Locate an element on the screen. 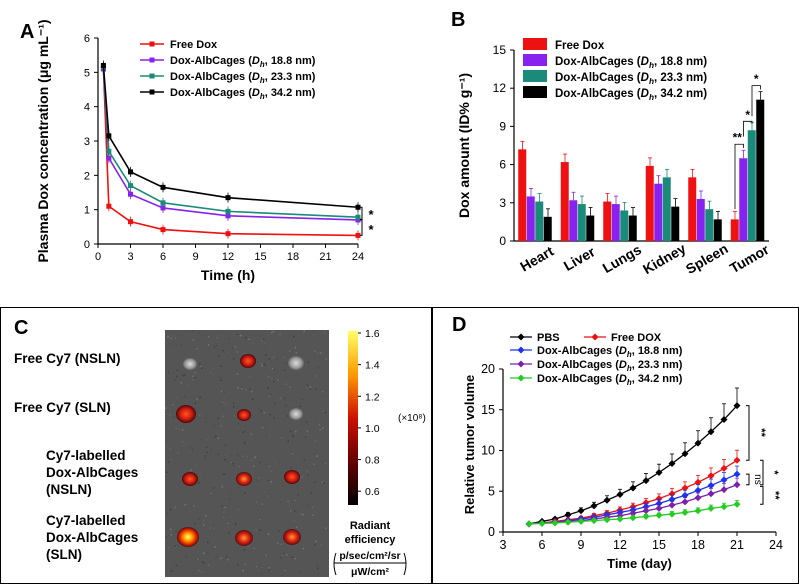 The width and height of the screenshot is (799, 584). sig-star: * is located at coordinates (371, 229).